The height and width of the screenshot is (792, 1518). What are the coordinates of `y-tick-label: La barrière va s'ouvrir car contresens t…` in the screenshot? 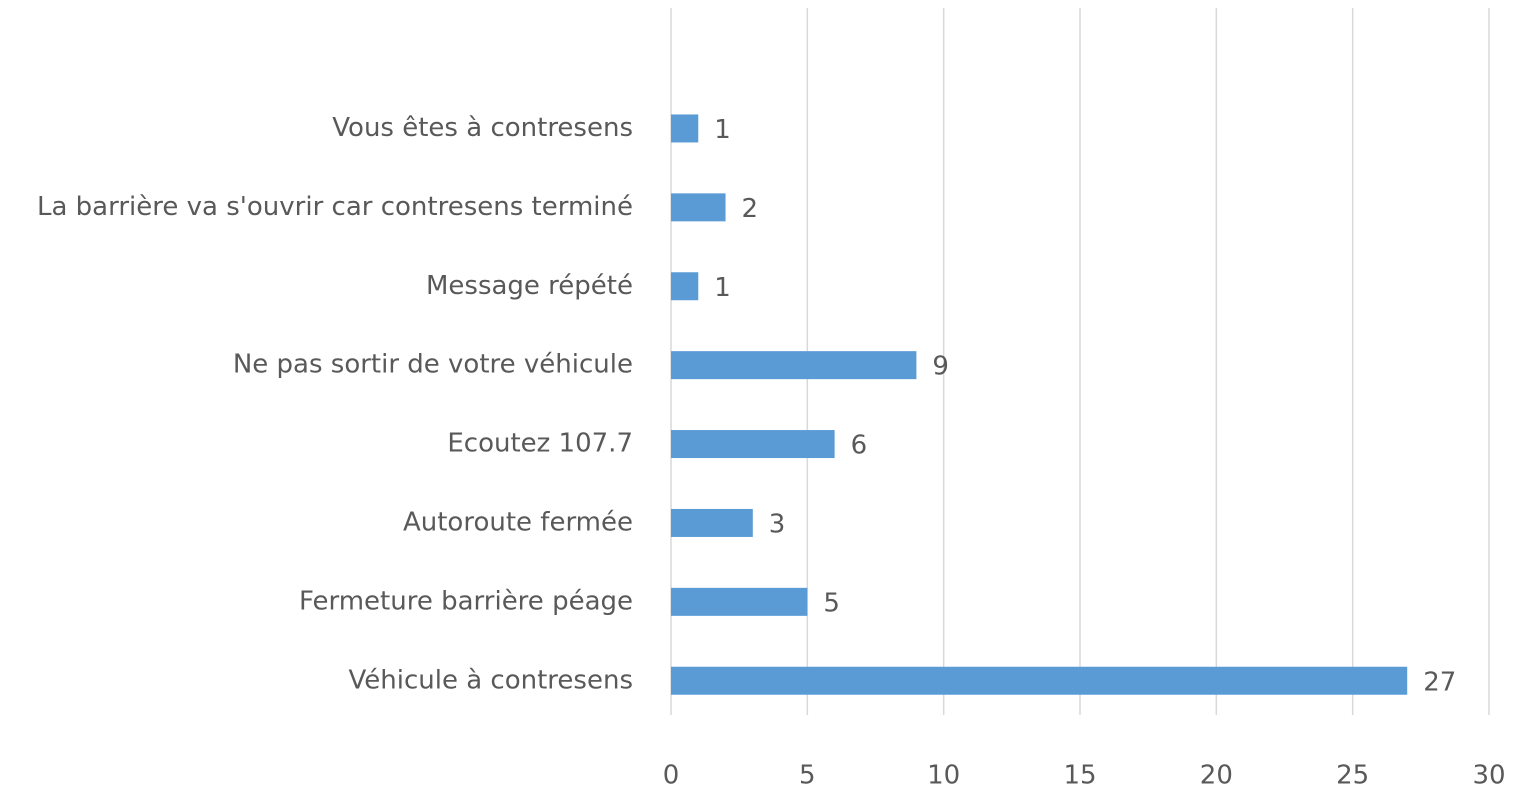 It's located at (335, 207).